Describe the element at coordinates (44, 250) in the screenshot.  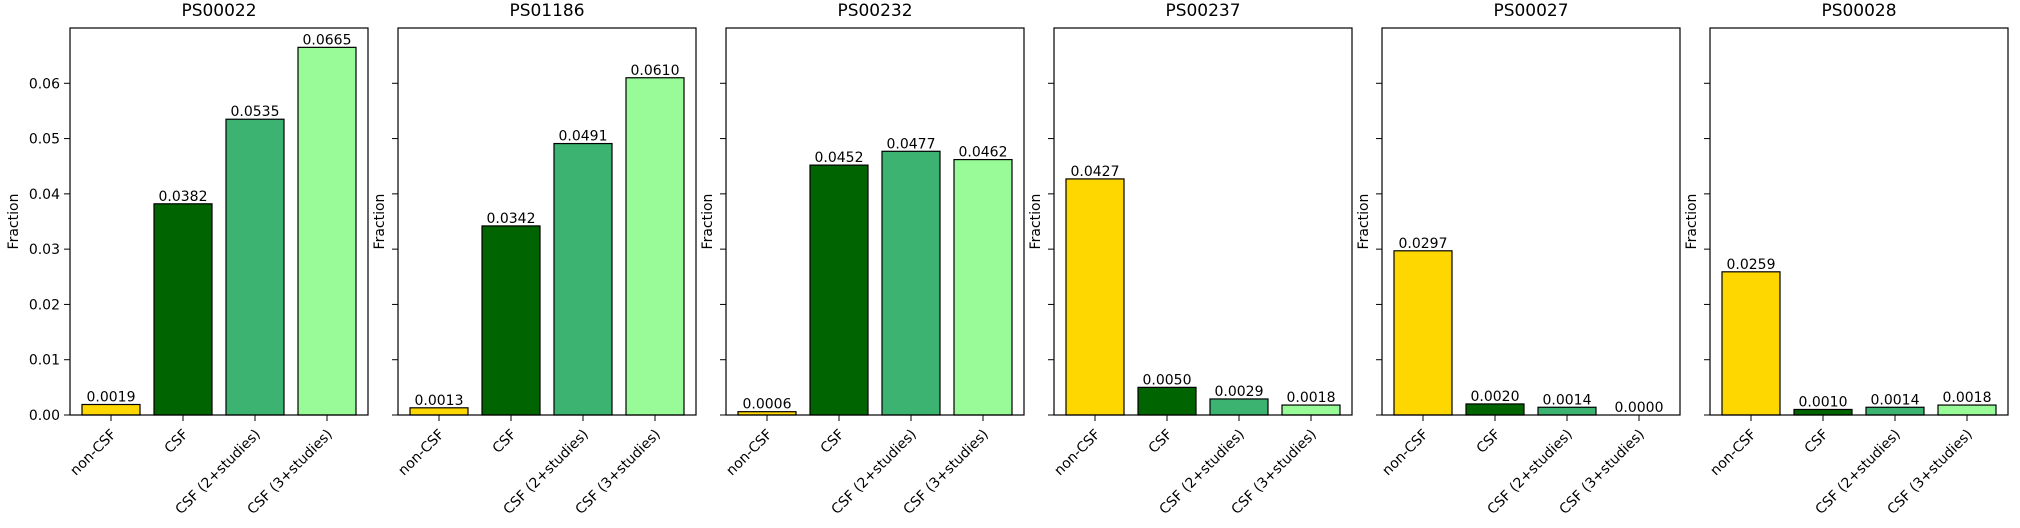
I see `y-tick-label: 0.03` at that location.